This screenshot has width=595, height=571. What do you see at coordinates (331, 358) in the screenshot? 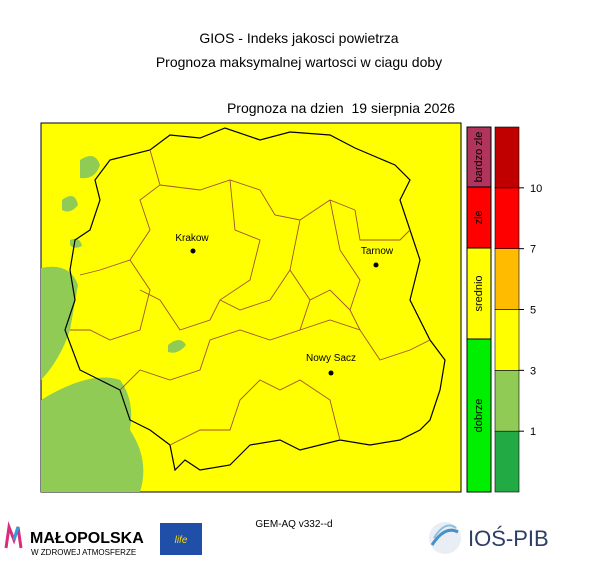
I see `city-label: Nowy Sacz` at bounding box center [331, 358].